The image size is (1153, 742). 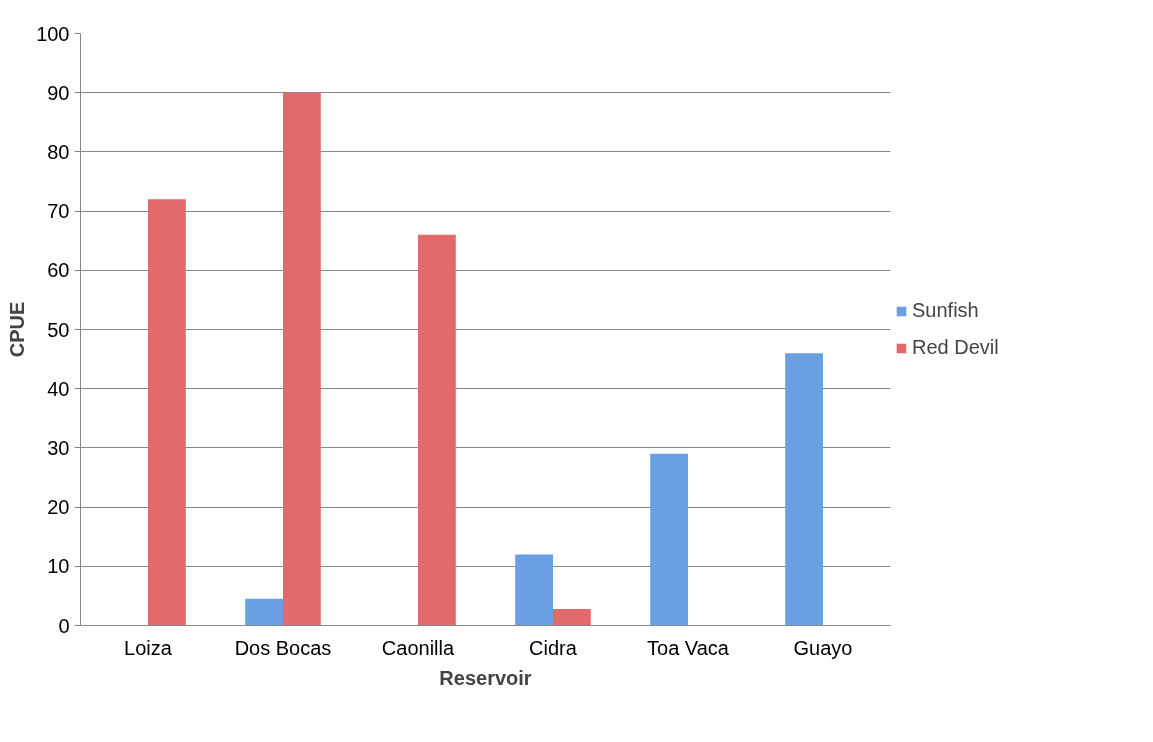 What do you see at coordinates (58, 329) in the screenshot?
I see `y-tick-label: 50` at bounding box center [58, 329].